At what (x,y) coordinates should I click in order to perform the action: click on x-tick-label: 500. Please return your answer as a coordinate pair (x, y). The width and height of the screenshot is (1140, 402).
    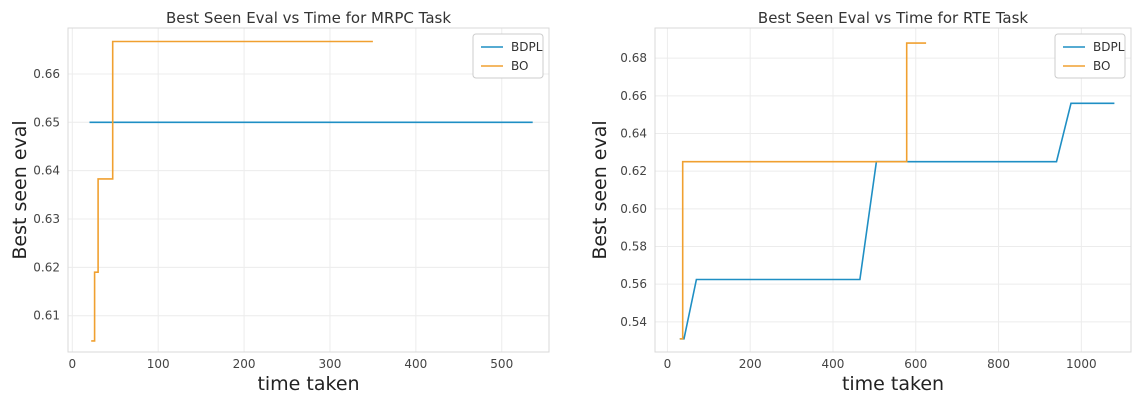
    Looking at the image, I should click on (501, 364).